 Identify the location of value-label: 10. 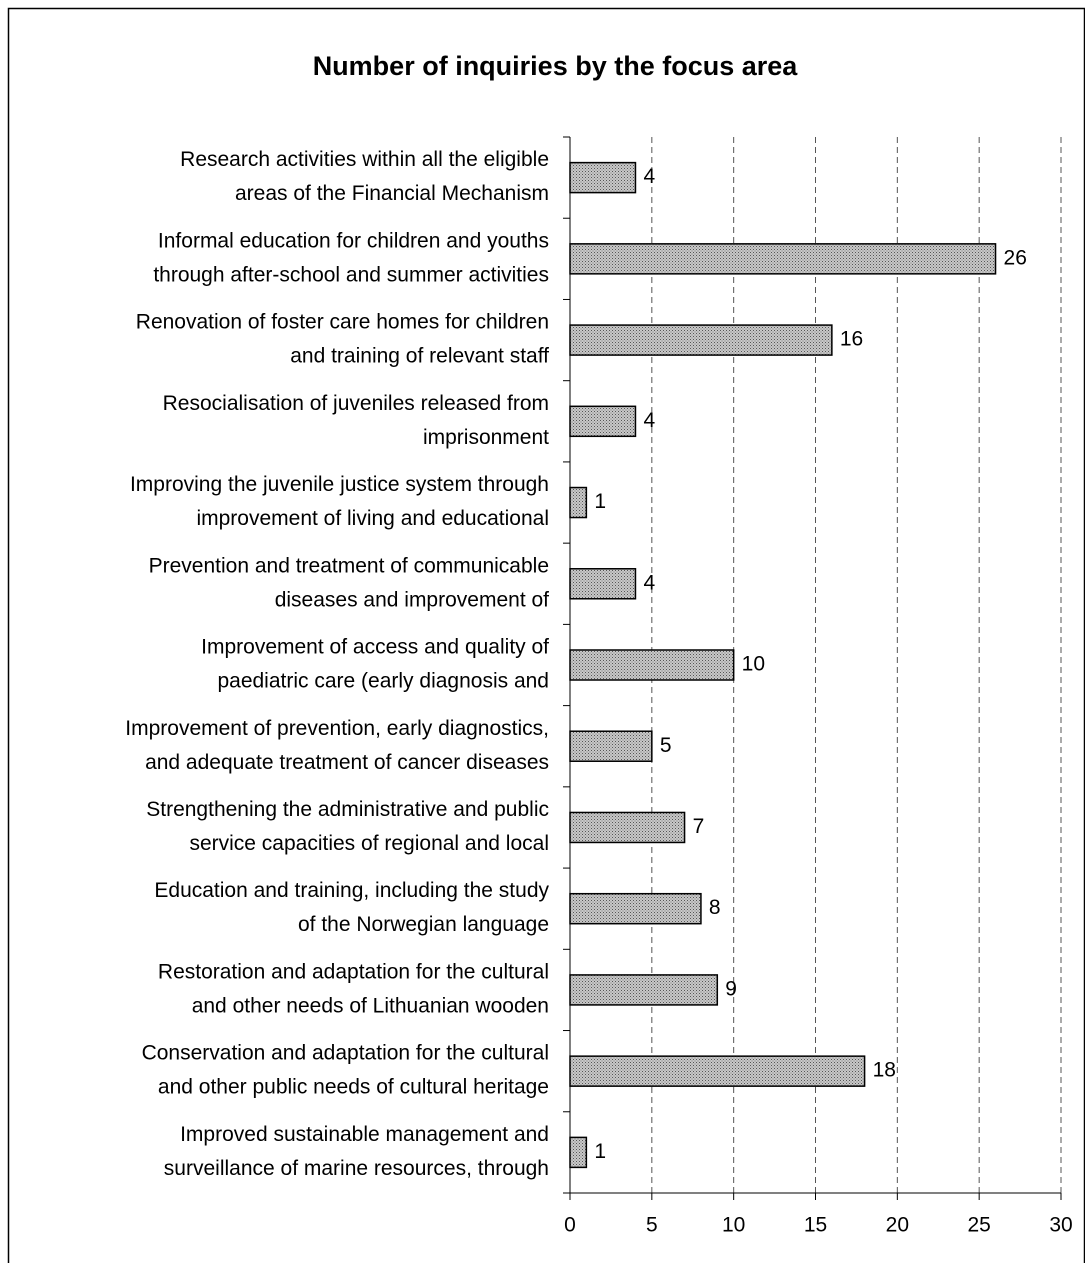
(753, 664).